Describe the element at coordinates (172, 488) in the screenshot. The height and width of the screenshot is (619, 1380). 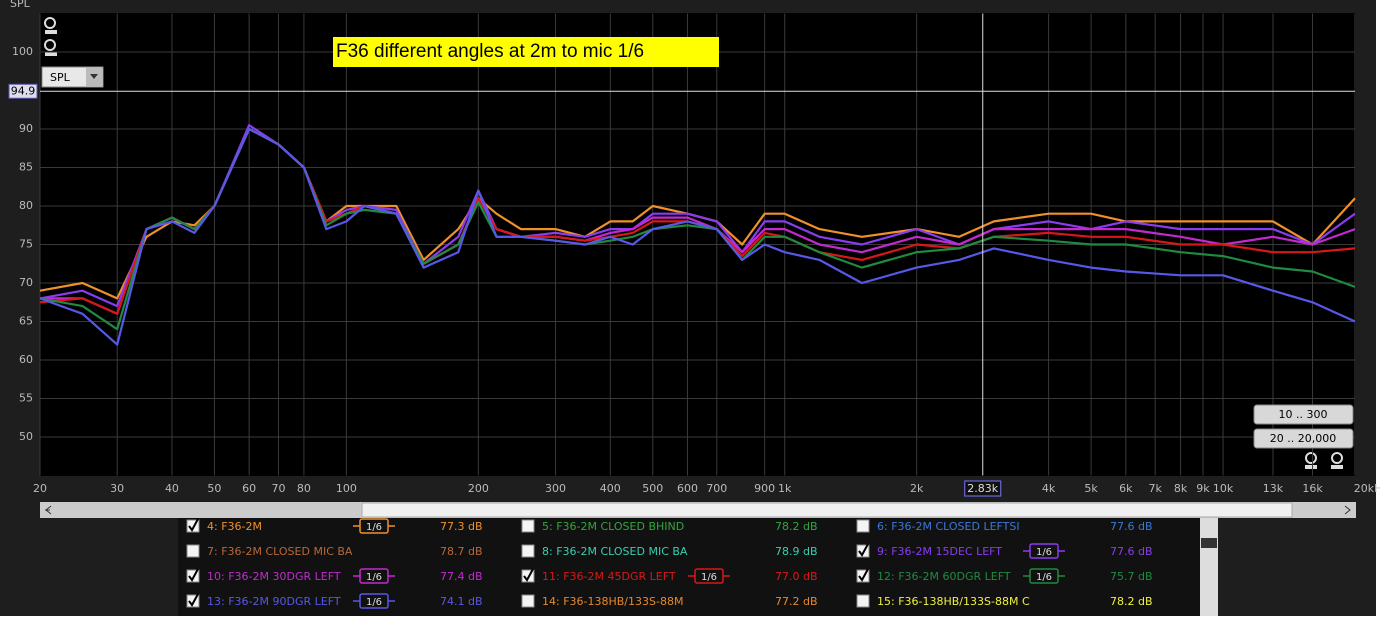
I see `x-tick-label: 40` at that location.